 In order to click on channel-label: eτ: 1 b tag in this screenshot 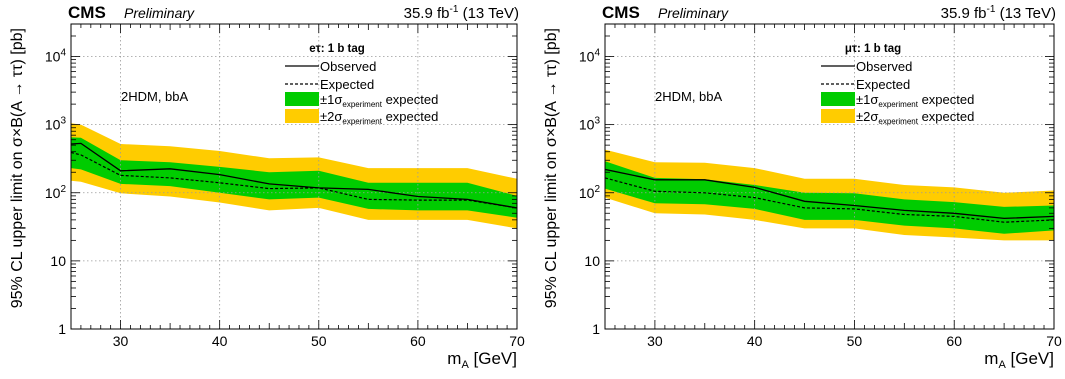, I will do `click(337, 49)`.